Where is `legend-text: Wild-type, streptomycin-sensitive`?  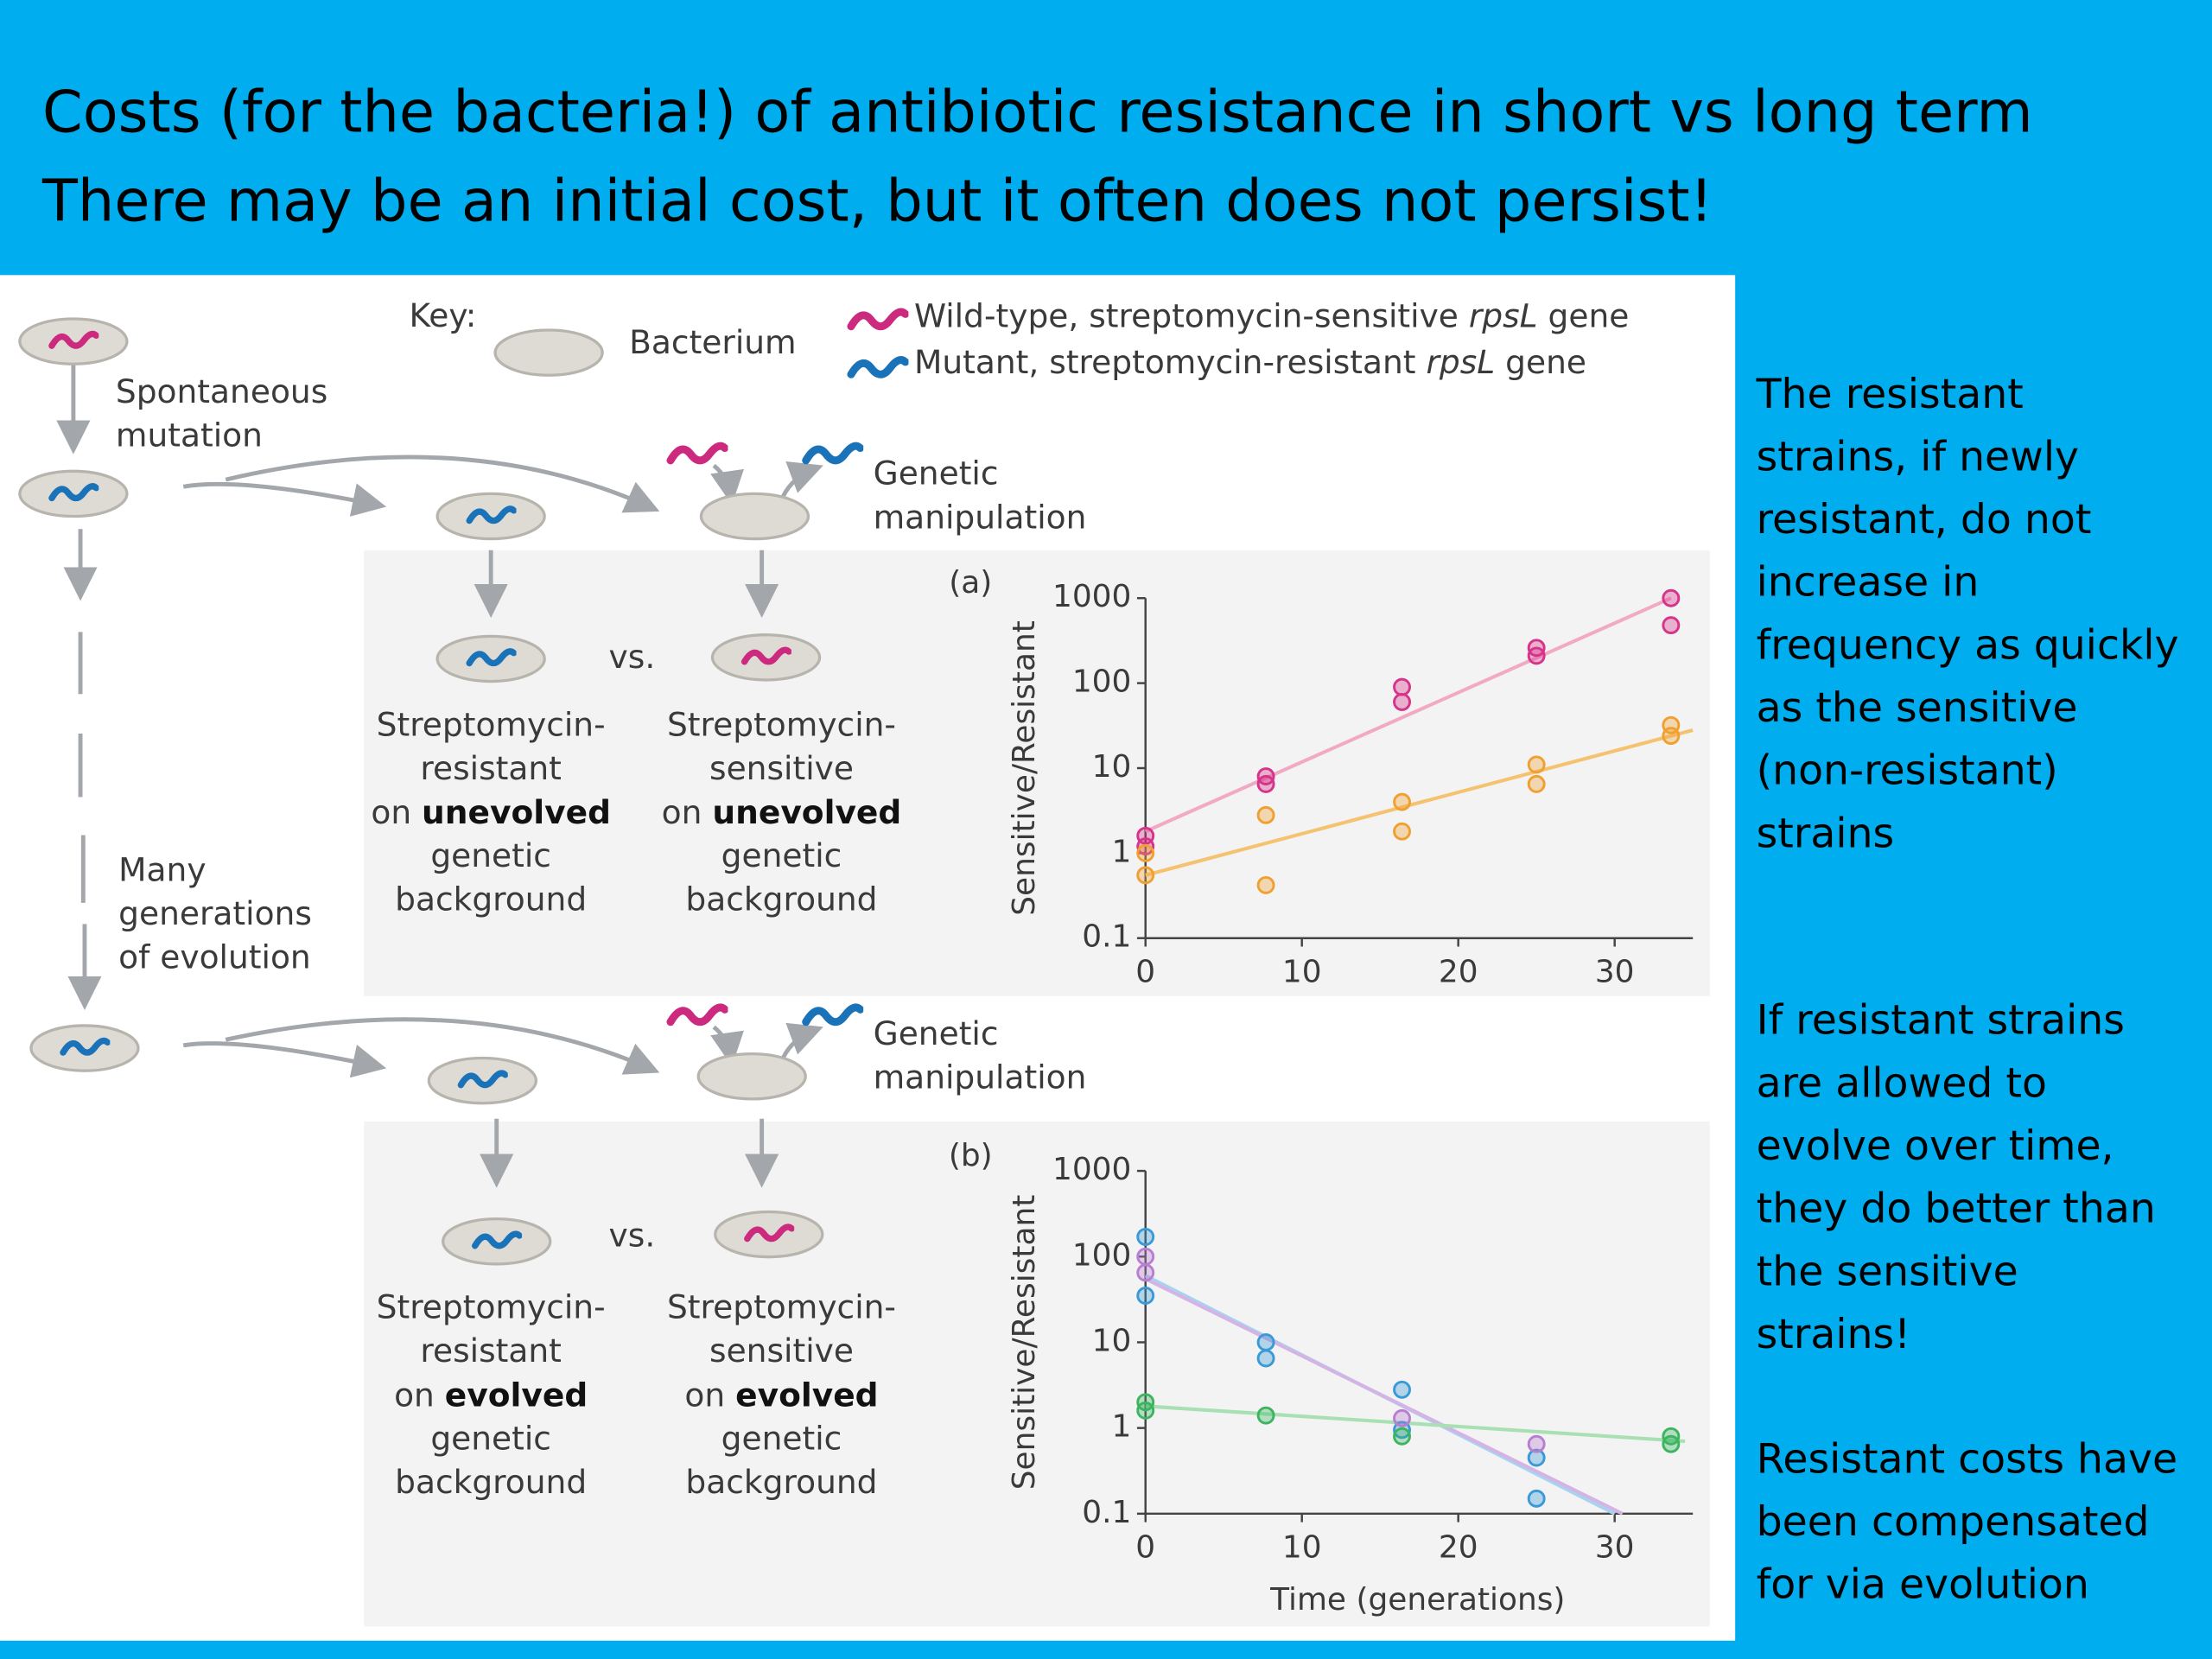 legend-text: Wild-type, streptomycin-sensitive is located at coordinates (1191, 315).